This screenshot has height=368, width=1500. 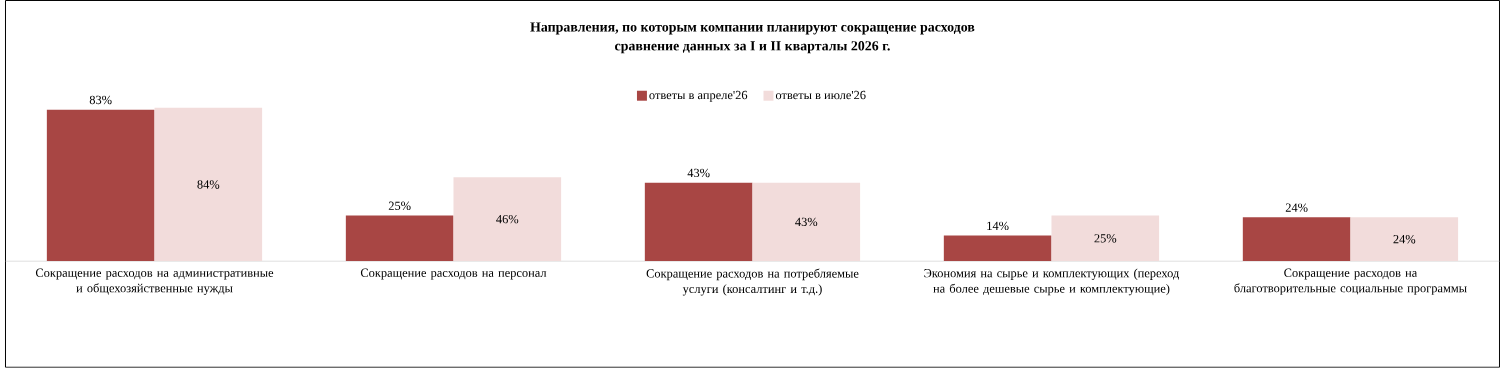 I want to click on data-label: 14%, so click(x=998, y=226).